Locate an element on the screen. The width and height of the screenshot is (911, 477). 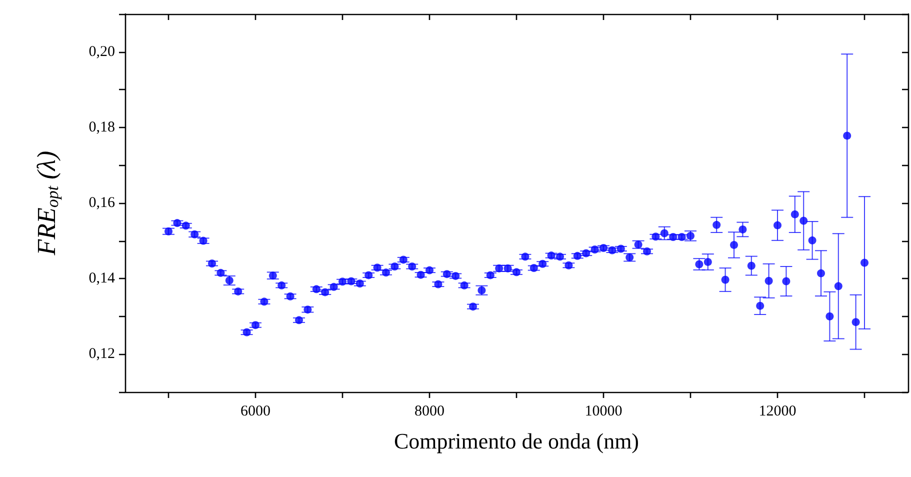
x-axis-title: Comprimento de onda (nm) is located at coordinates (517, 441).